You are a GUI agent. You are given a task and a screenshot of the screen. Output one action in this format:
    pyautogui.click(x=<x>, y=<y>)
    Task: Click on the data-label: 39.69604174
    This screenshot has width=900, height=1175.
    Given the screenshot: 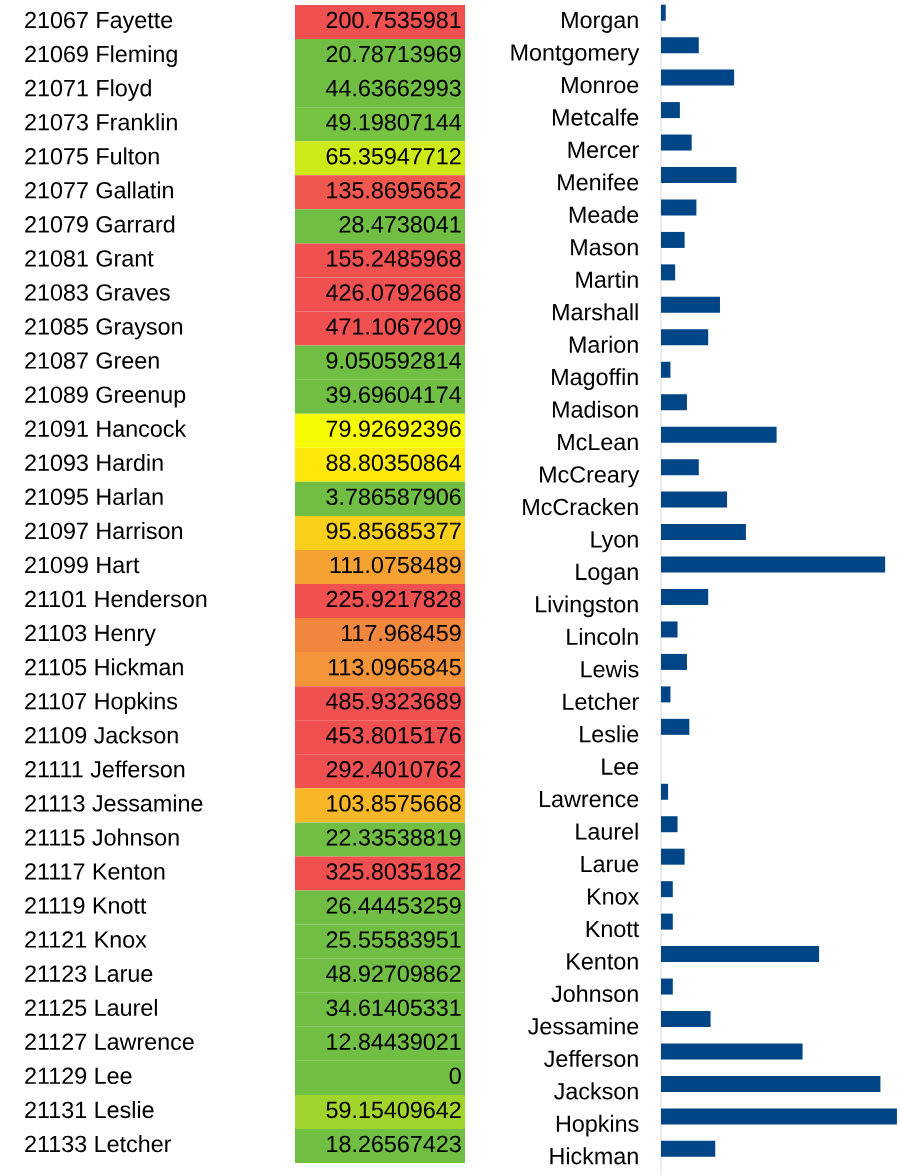 What is the action you would take?
    pyautogui.click(x=394, y=394)
    